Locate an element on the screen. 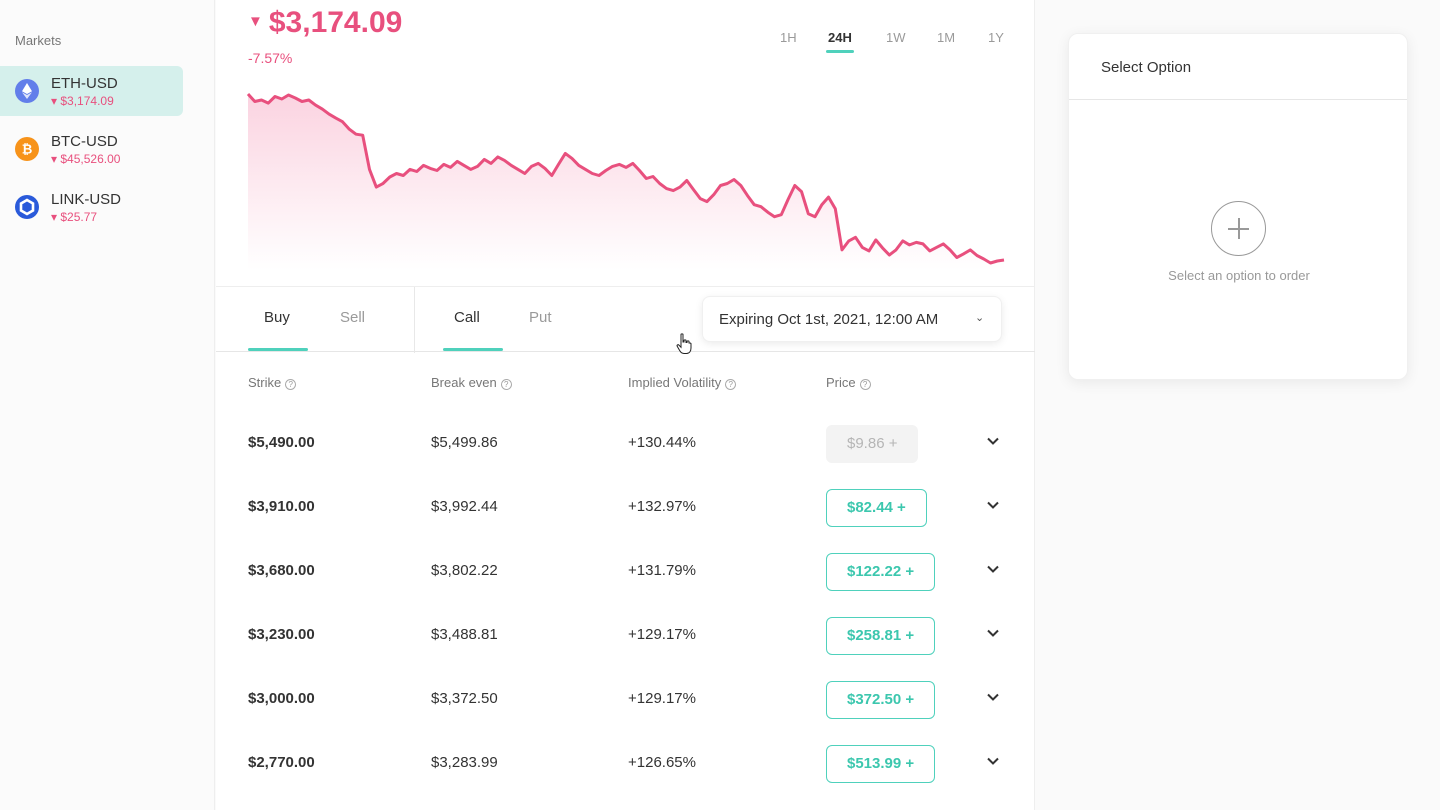  timeframe-1w: 1W is located at coordinates (896, 37).